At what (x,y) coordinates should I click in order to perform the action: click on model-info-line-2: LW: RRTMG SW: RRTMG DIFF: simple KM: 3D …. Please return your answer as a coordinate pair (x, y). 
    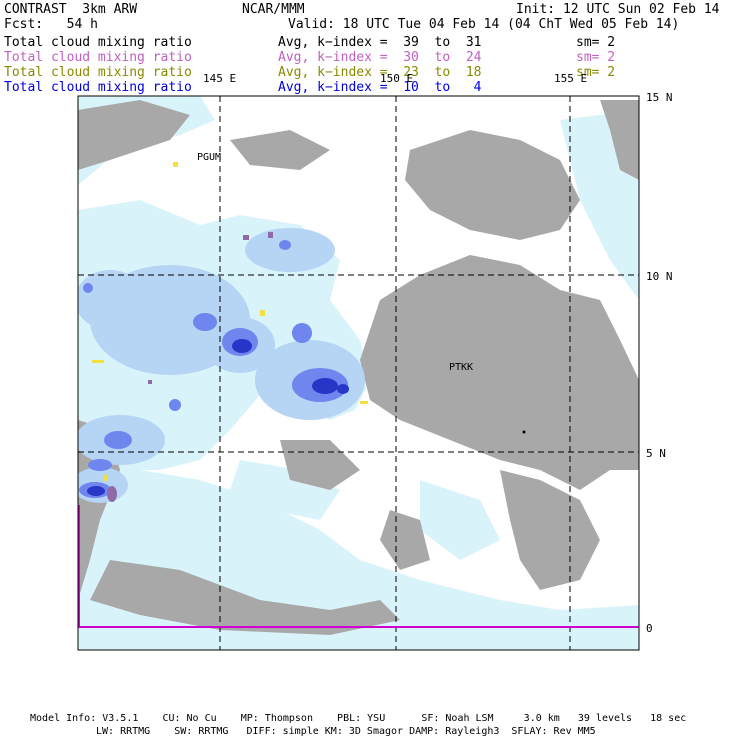
    Looking at the image, I should click on (346, 731).